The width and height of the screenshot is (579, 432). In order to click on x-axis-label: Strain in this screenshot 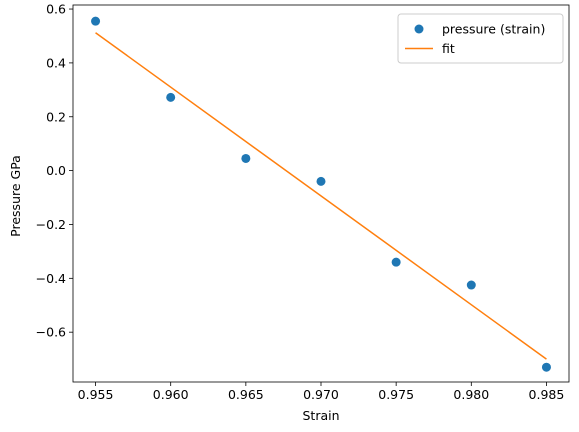, I will do `click(320, 415)`.